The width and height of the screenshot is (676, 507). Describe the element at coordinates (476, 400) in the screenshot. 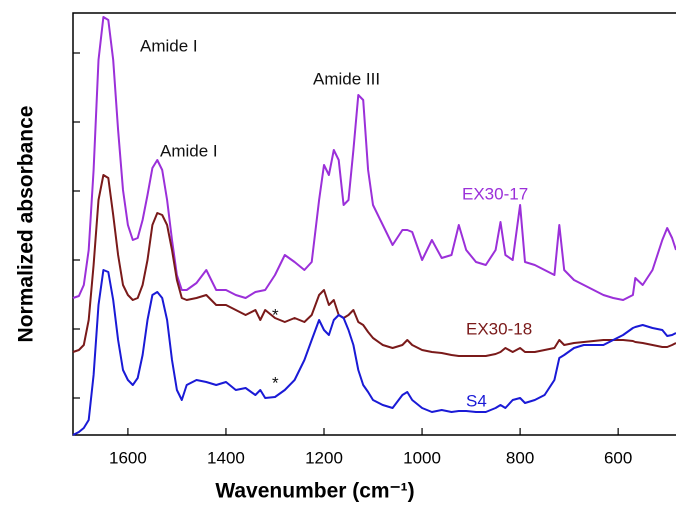

I see `series-label: S4` at that location.